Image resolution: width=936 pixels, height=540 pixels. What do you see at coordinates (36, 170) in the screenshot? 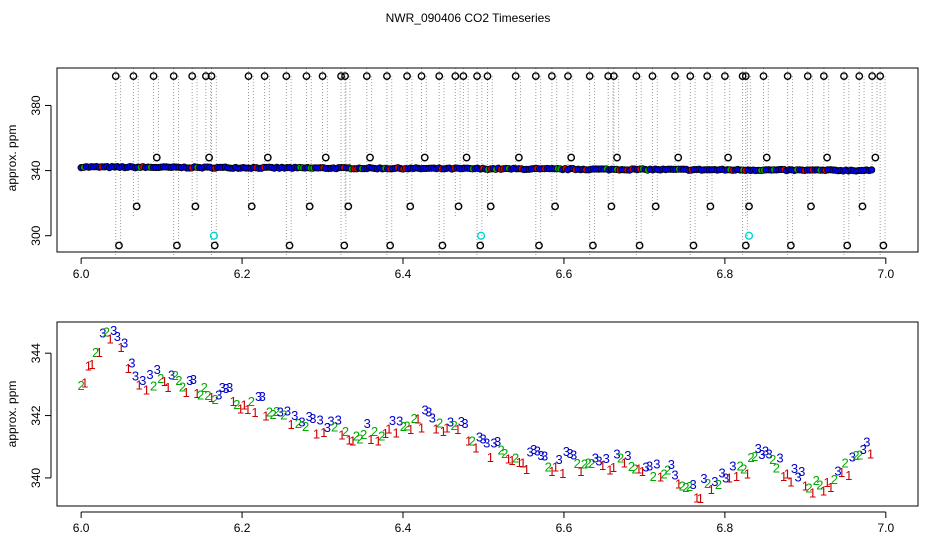
I see `top-panel-y-tick-label: 340` at bounding box center [36, 170].